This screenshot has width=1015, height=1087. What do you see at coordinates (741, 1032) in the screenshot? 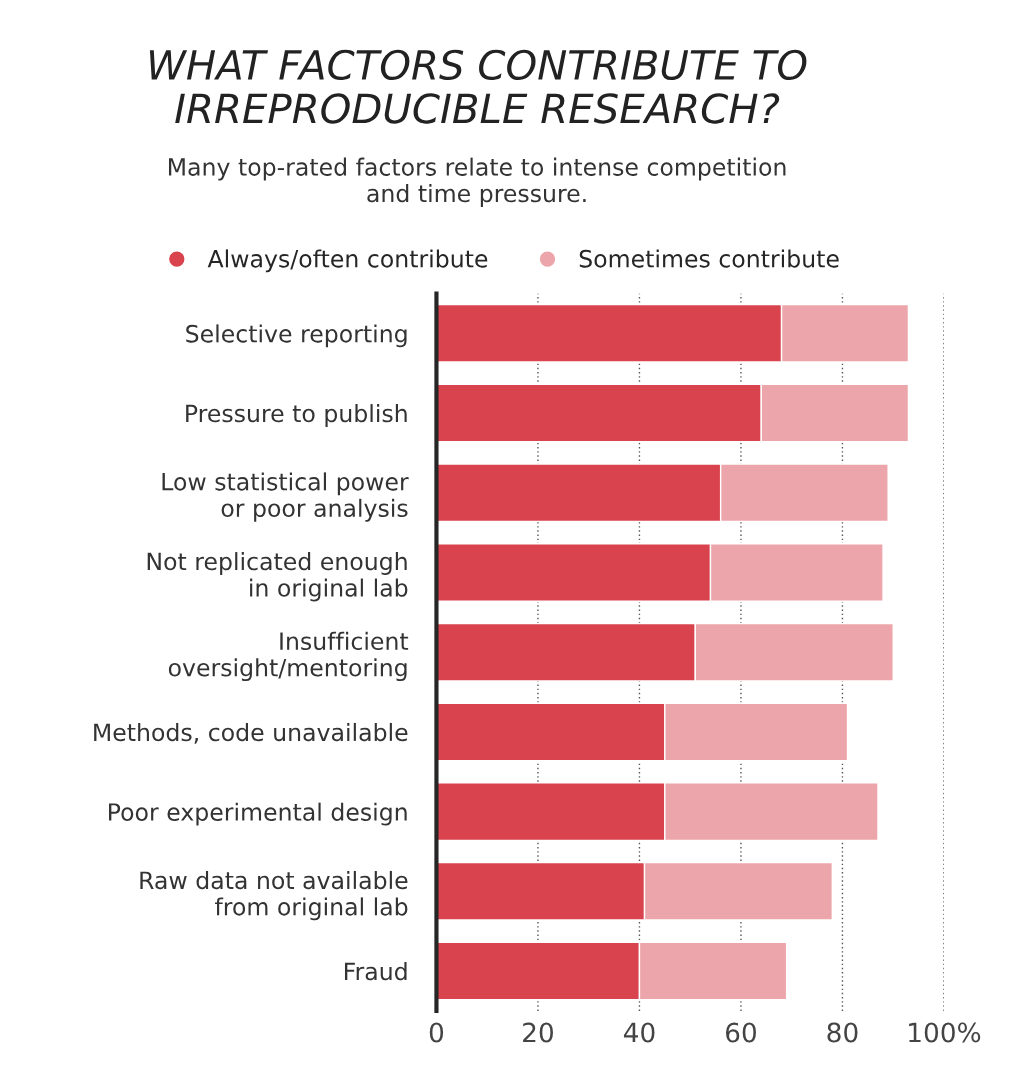
I see `x-tick-label: 60` at bounding box center [741, 1032].